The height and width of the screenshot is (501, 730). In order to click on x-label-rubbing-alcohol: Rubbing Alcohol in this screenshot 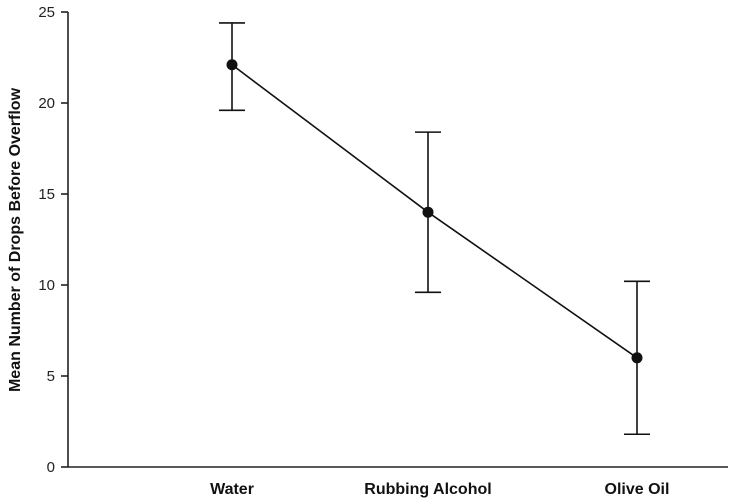, I will do `click(427, 489)`.